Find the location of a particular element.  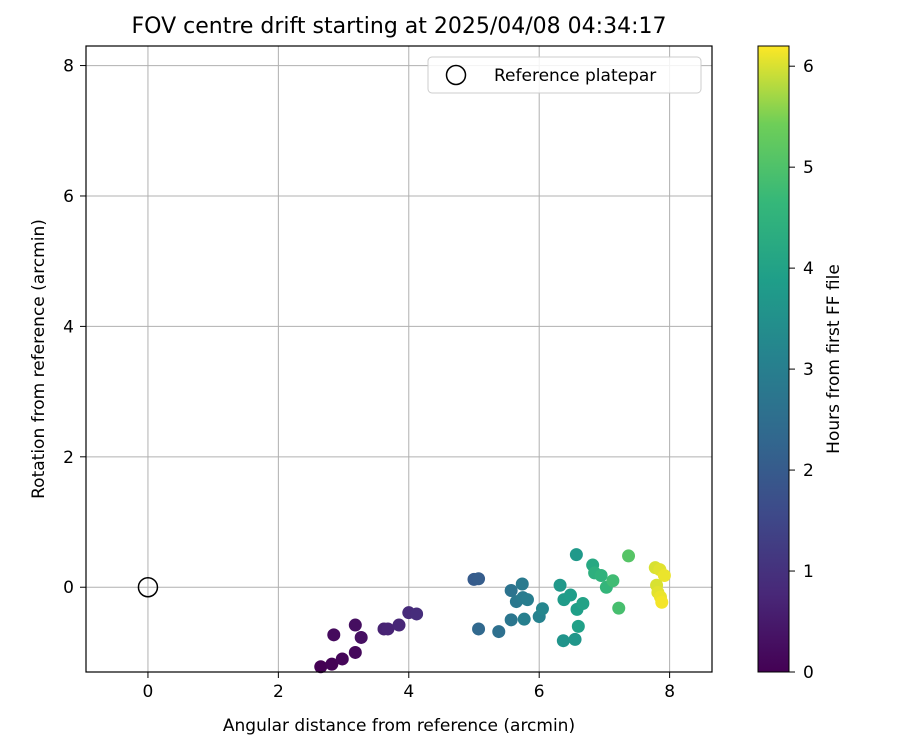

reference-platepar-marker is located at coordinates (148, 587).